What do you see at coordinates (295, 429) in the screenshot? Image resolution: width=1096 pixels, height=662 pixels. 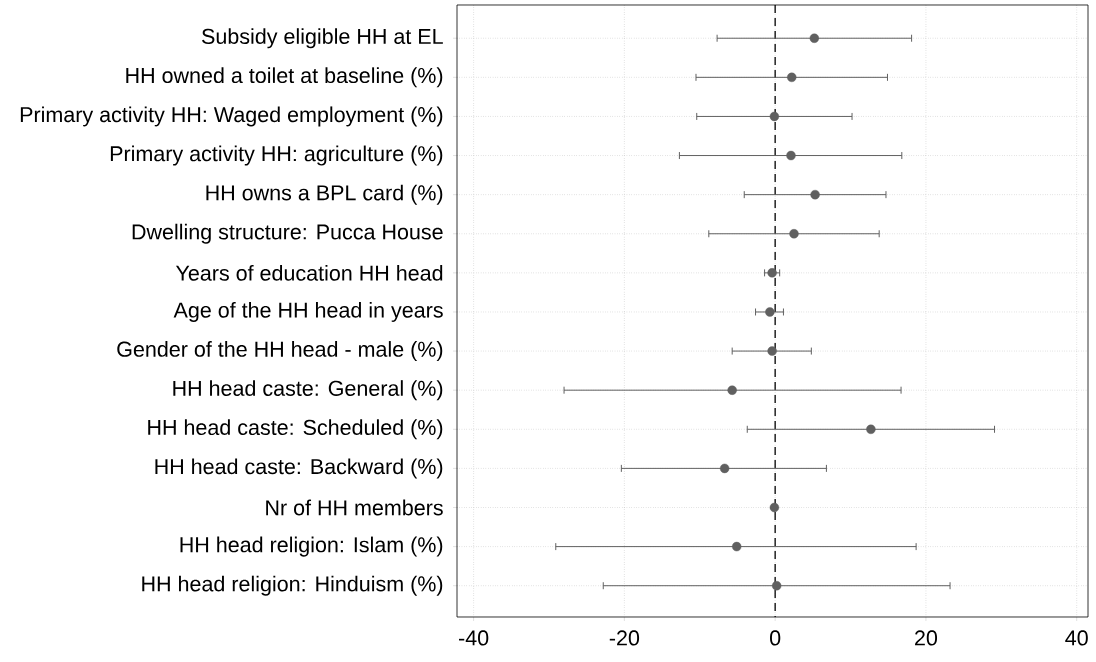 I see `y-tick-label: HH head caste: Scheduled (%)` at bounding box center [295, 429].